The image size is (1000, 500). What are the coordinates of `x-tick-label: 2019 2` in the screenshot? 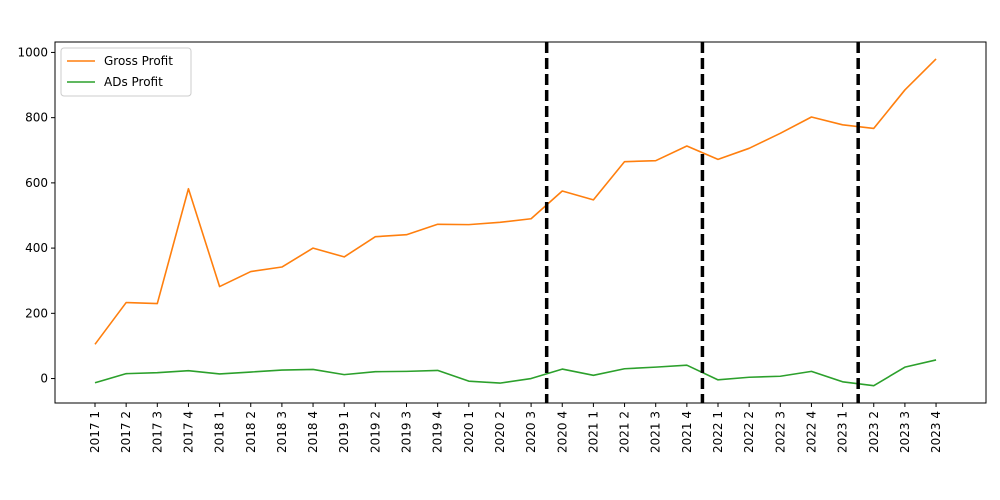 It's located at (375, 432).